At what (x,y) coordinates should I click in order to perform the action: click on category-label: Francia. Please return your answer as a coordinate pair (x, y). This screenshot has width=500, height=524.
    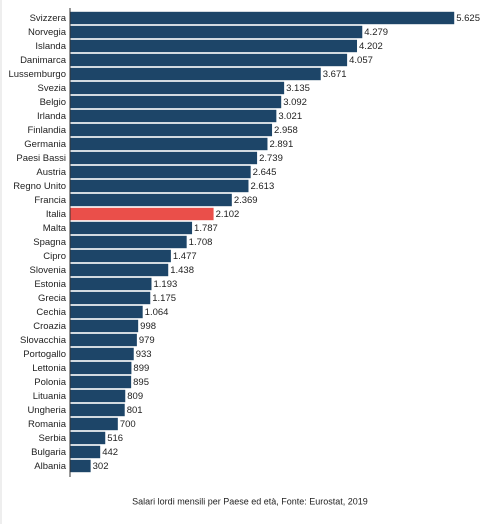
    Looking at the image, I should click on (50, 200).